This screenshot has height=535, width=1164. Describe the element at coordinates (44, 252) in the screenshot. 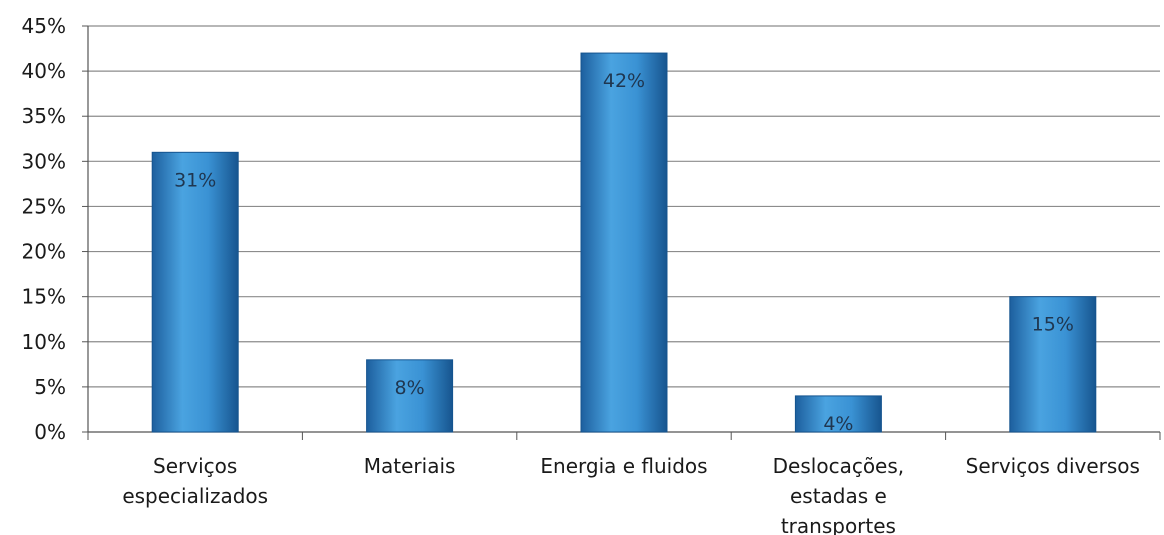

I see `y-tick-label: 20%` at that location.